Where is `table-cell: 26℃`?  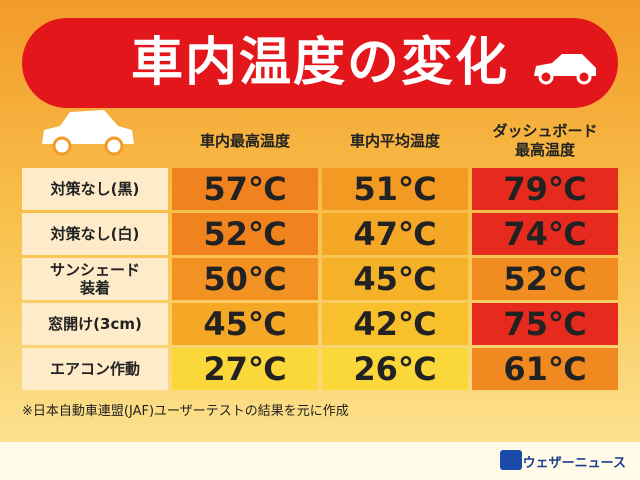
table-cell: 26℃ is located at coordinates (395, 369).